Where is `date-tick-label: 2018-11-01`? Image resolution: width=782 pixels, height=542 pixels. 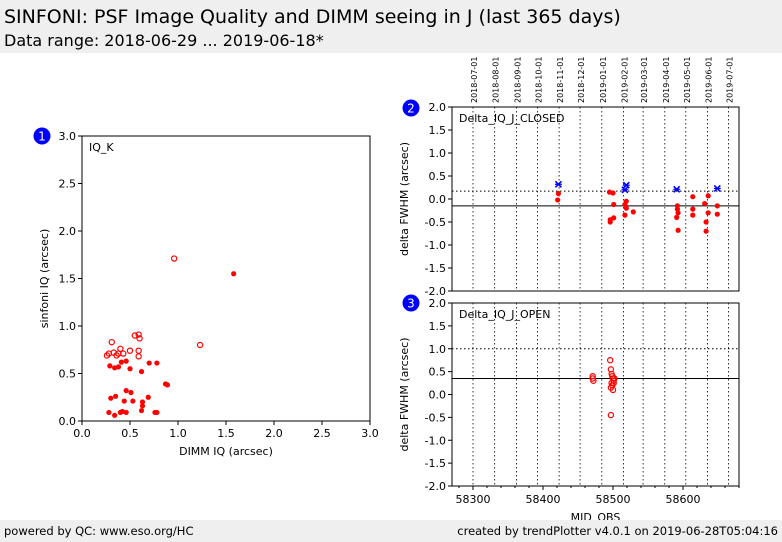
date-tick-label: 2018-11-01 is located at coordinates (560, 80).